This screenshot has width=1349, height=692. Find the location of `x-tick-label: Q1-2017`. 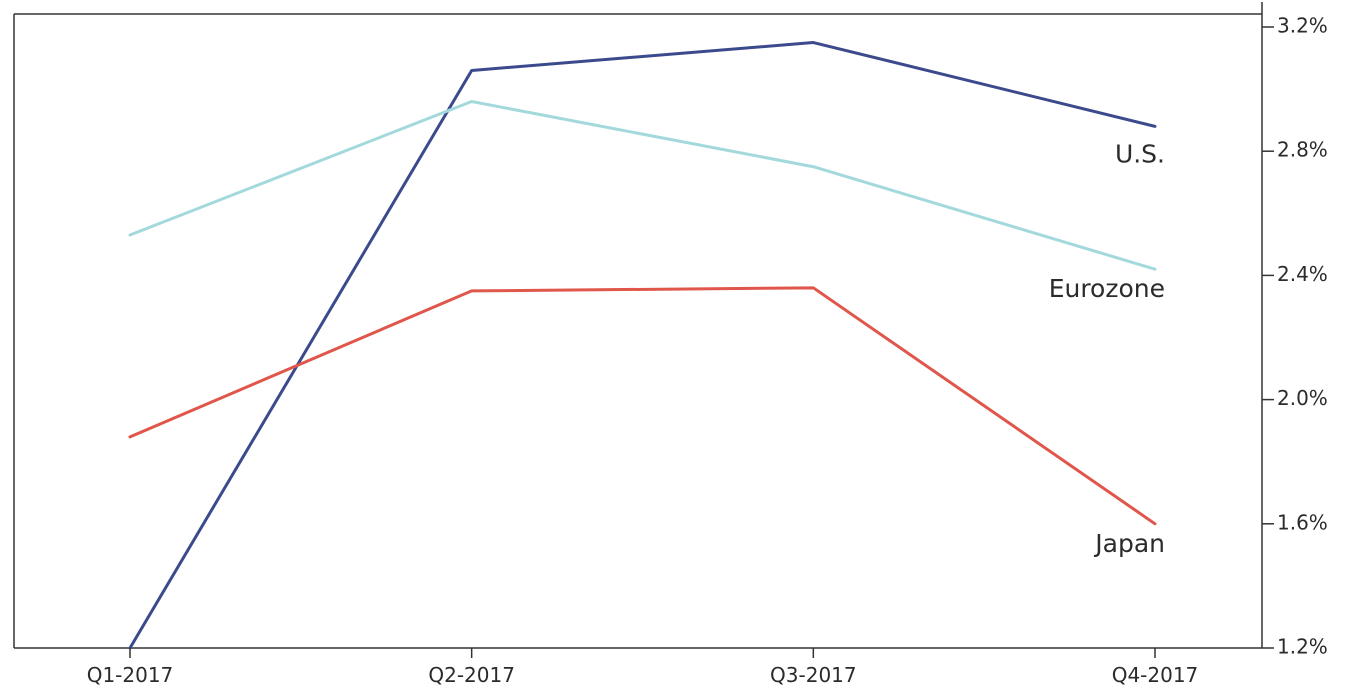

x-tick-label: Q1-2017 is located at coordinates (130, 675).